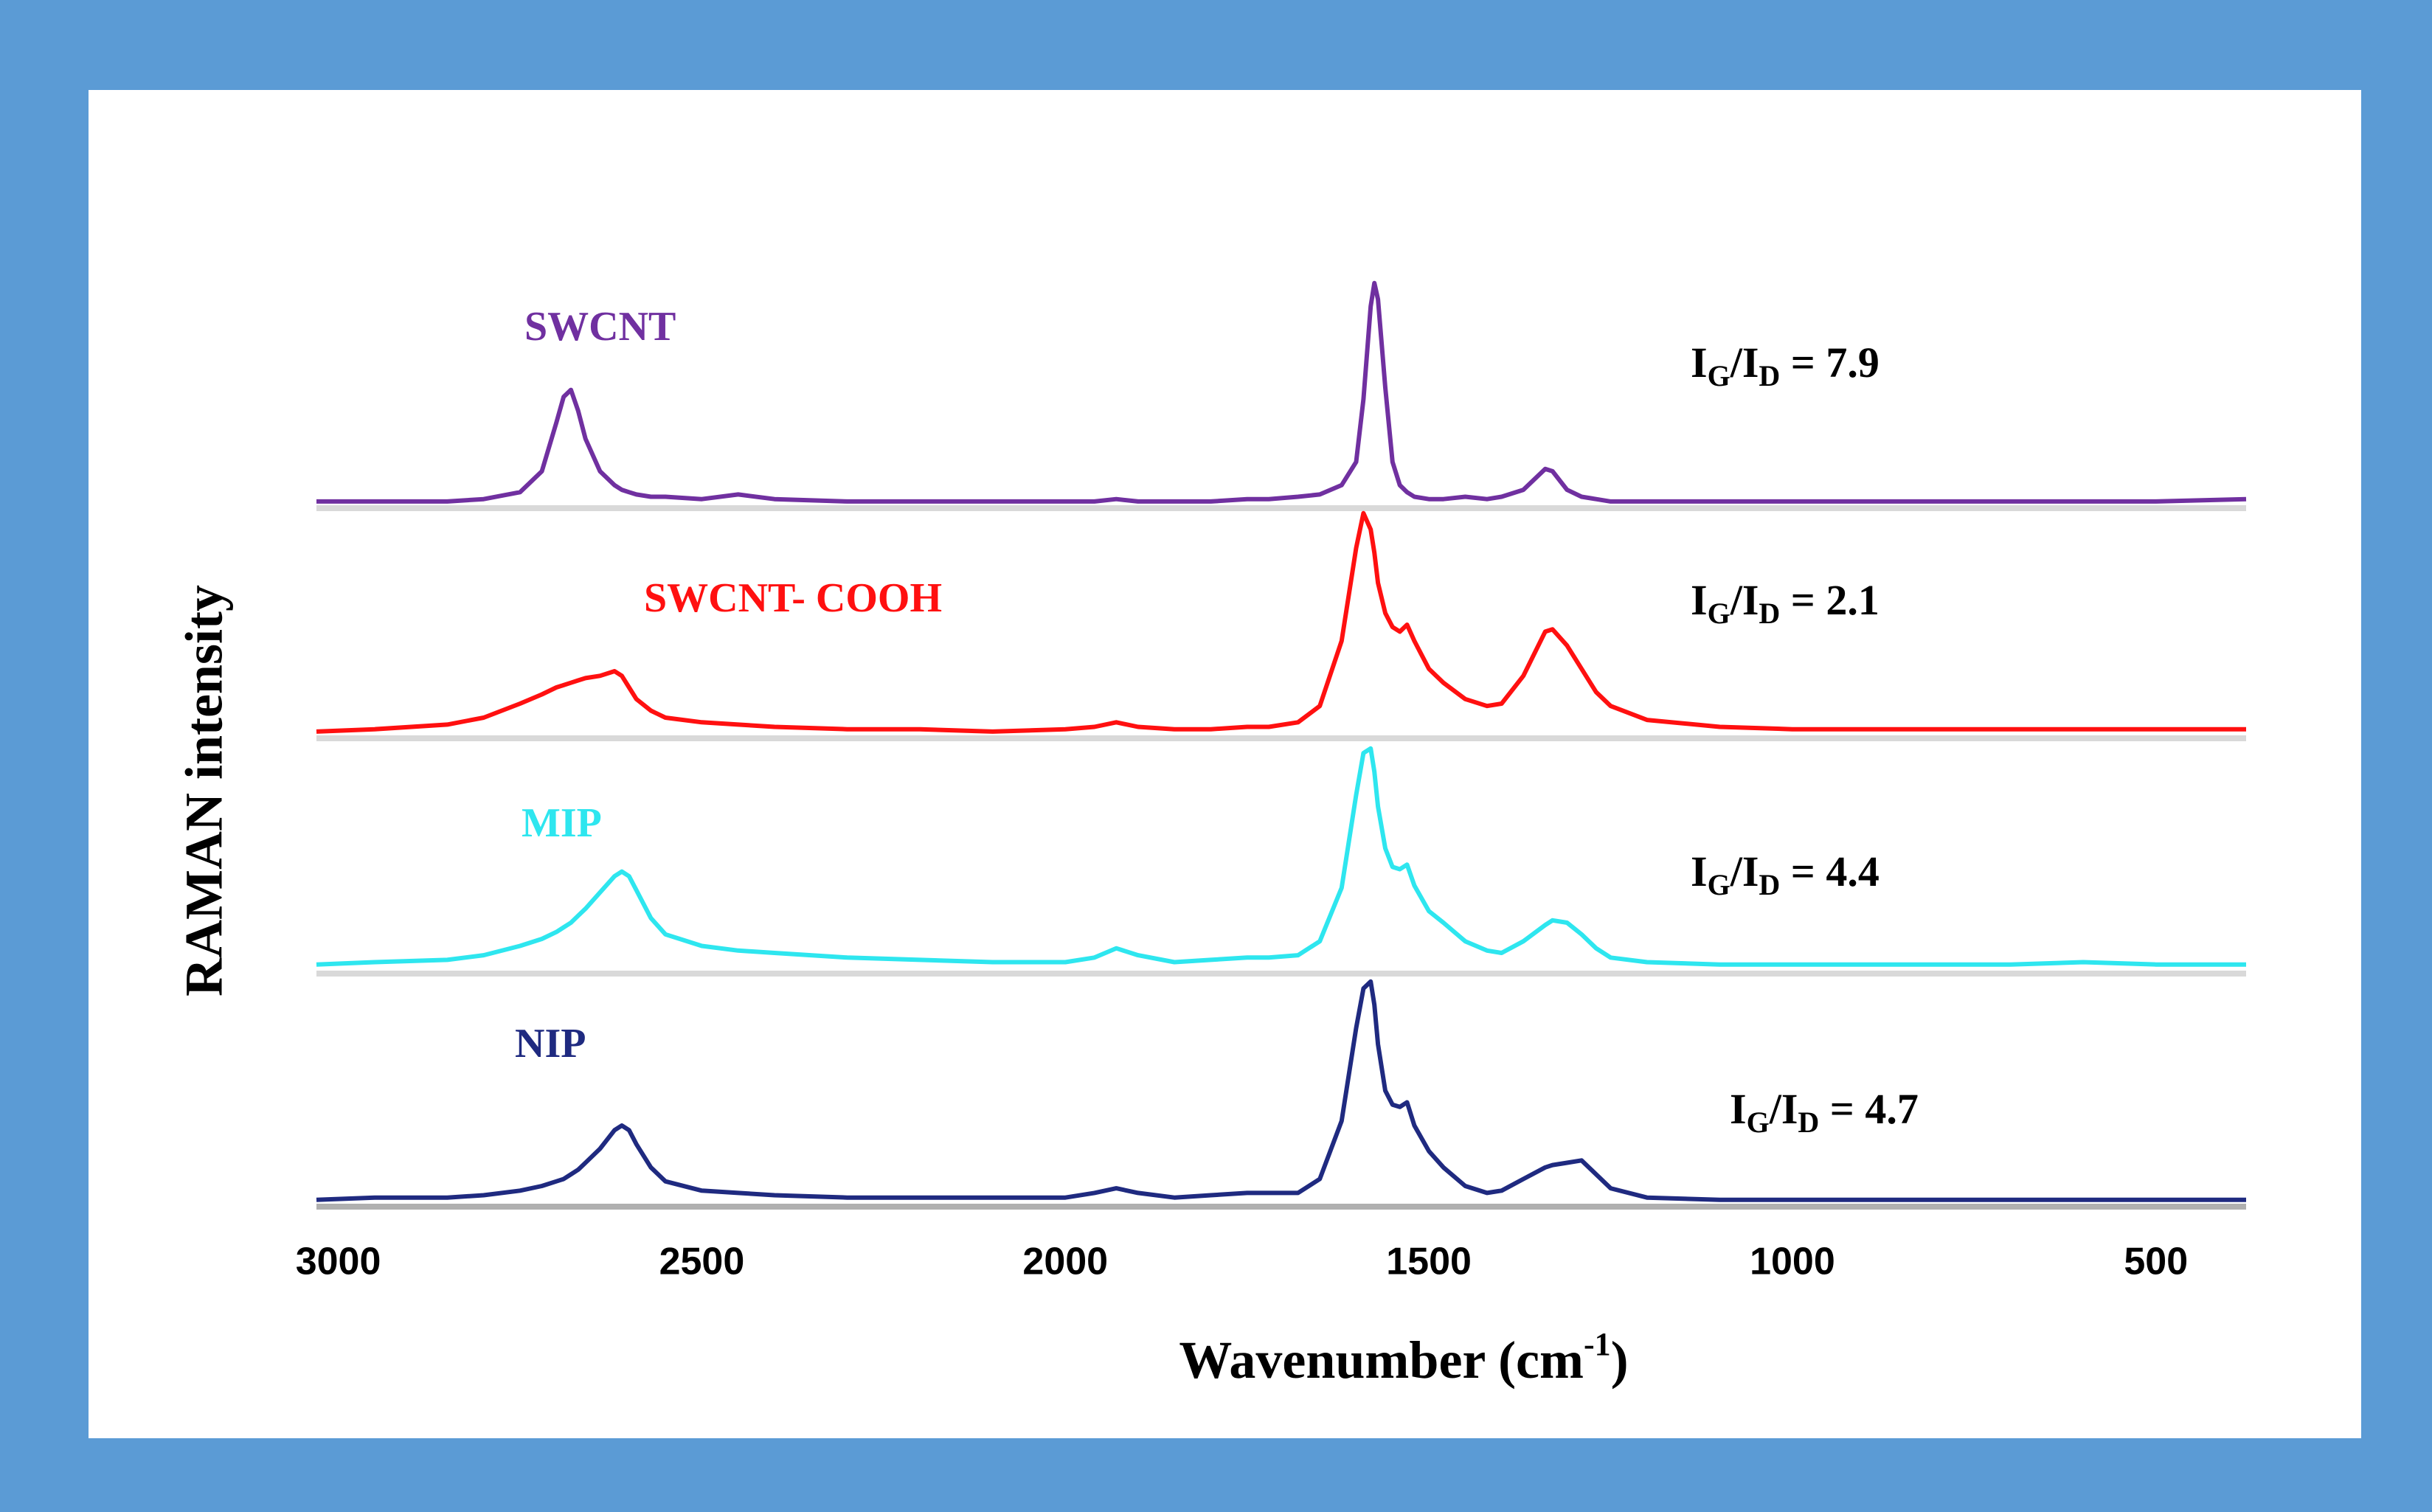 Image resolution: width=2432 pixels, height=1512 pixels. What do you see at coordinates (2156, 1262) in the screenshot?
I see `x-tick-label: 500` at bounding box center [2156, 1262].